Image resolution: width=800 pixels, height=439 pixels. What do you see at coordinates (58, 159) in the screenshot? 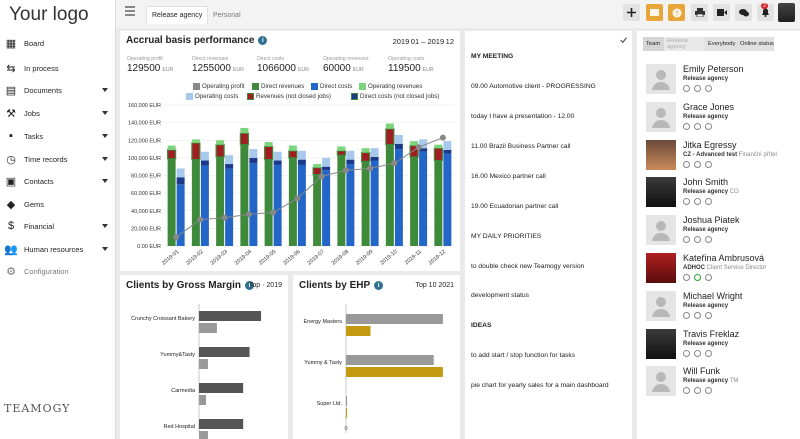
I see `sidebar-item-time-records: ◷ Time records` at bounding box center [58, 159].